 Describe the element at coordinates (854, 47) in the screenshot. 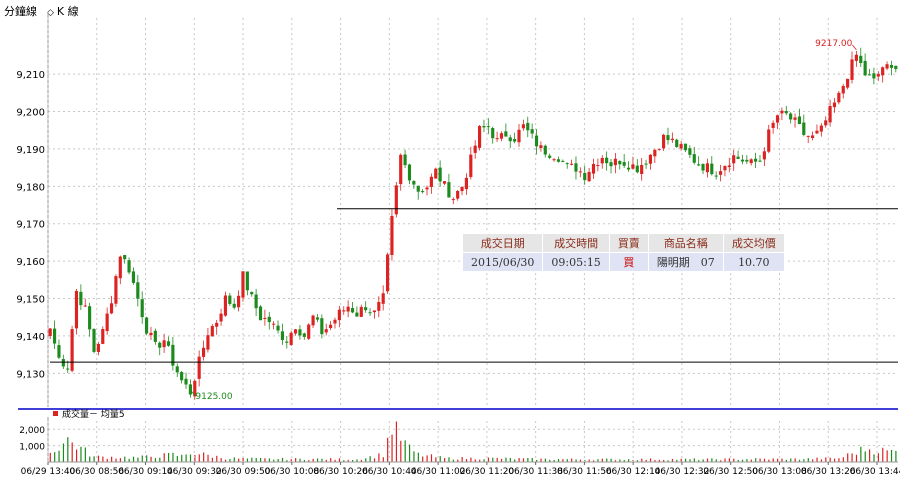

I see `max-marker-line` at that location.